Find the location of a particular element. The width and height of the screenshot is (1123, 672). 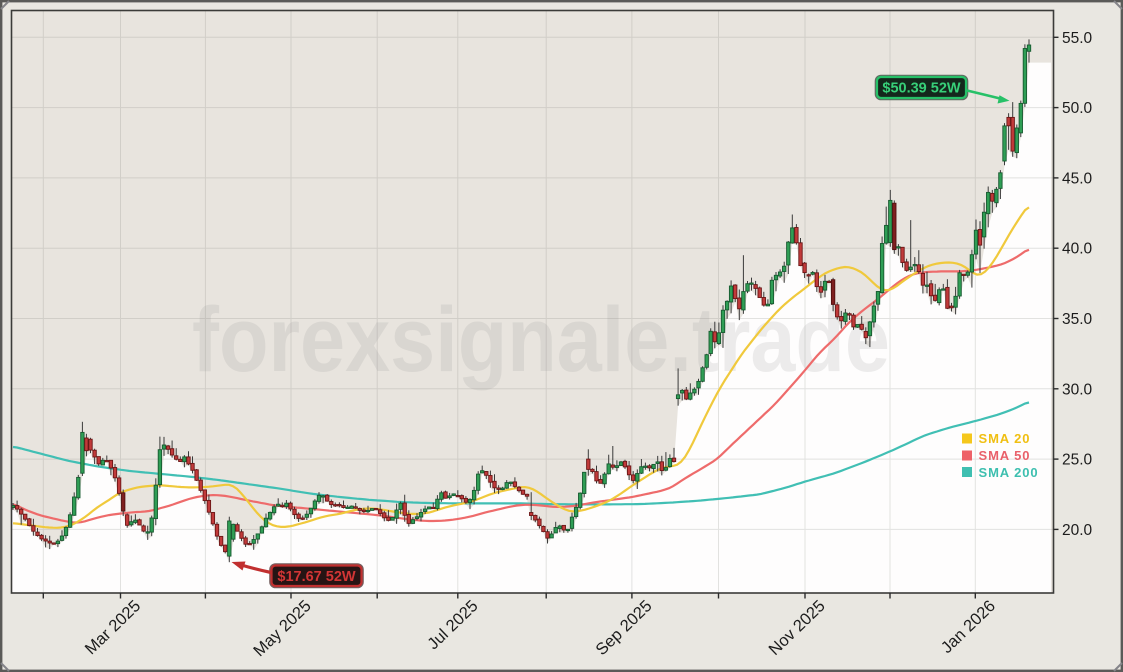

svg-text: SMA 50 is located at coordinates (1005, 455).